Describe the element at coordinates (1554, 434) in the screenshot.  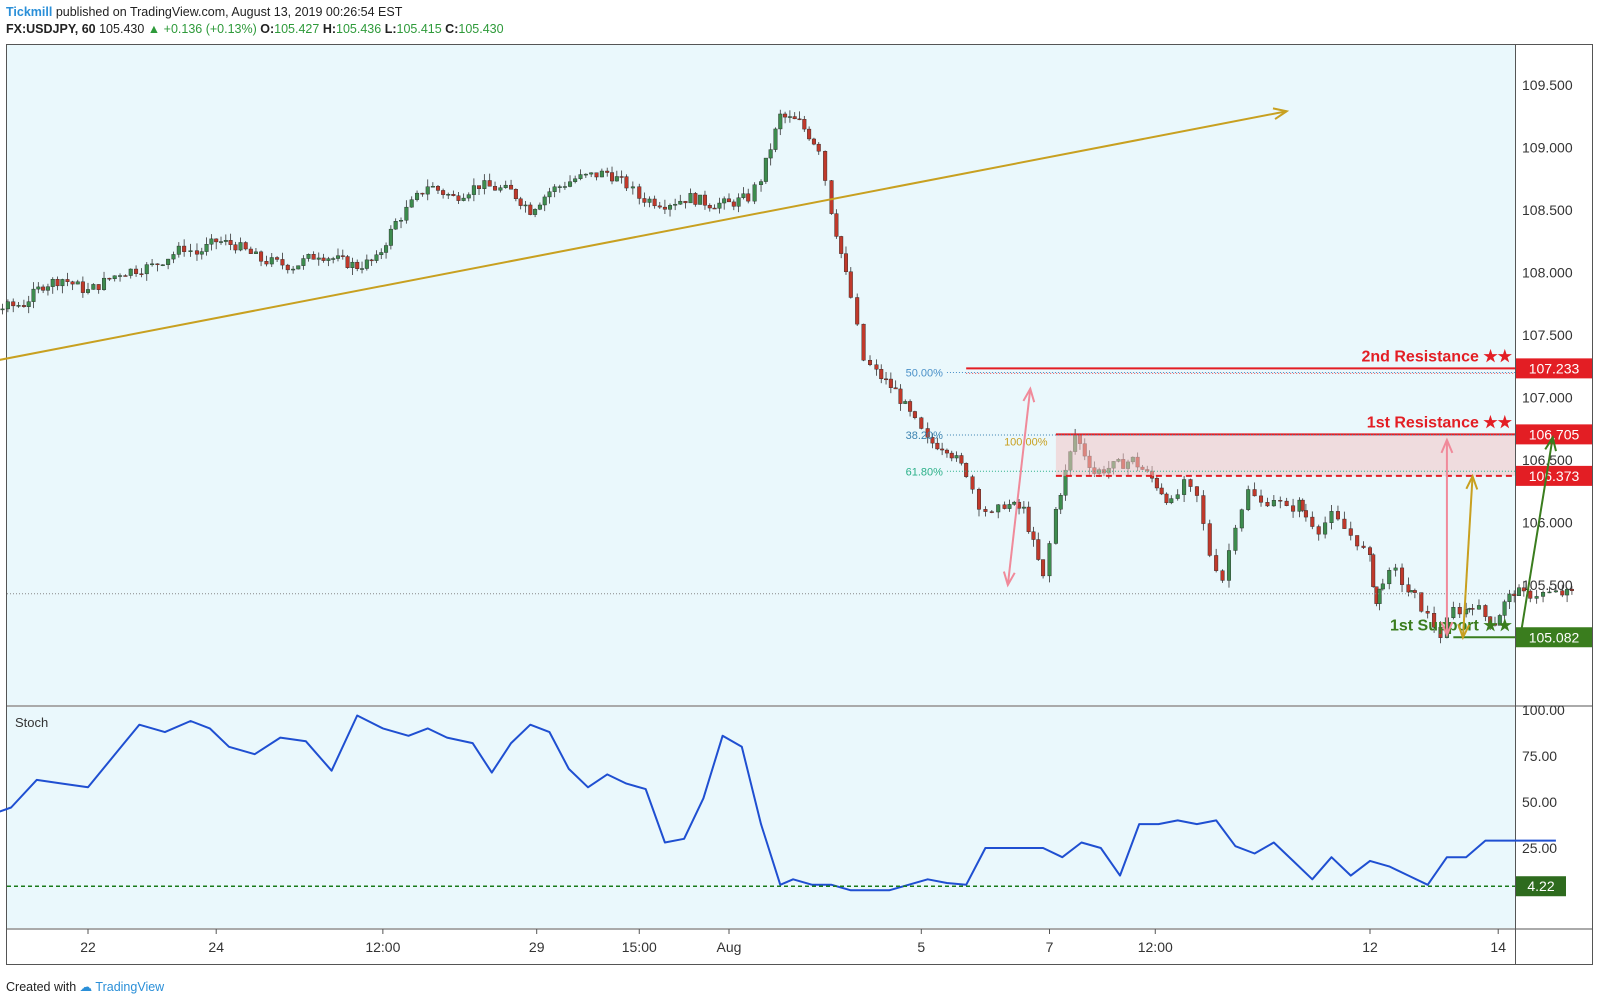
I see `level-price-tag-text: 106.705` at that location.